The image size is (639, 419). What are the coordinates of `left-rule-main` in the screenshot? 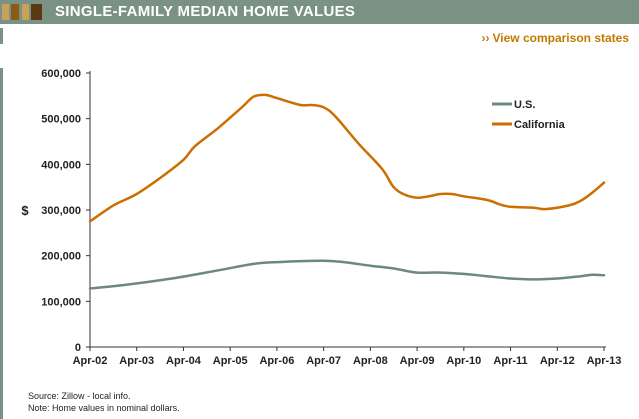 It's located at (1, 243).